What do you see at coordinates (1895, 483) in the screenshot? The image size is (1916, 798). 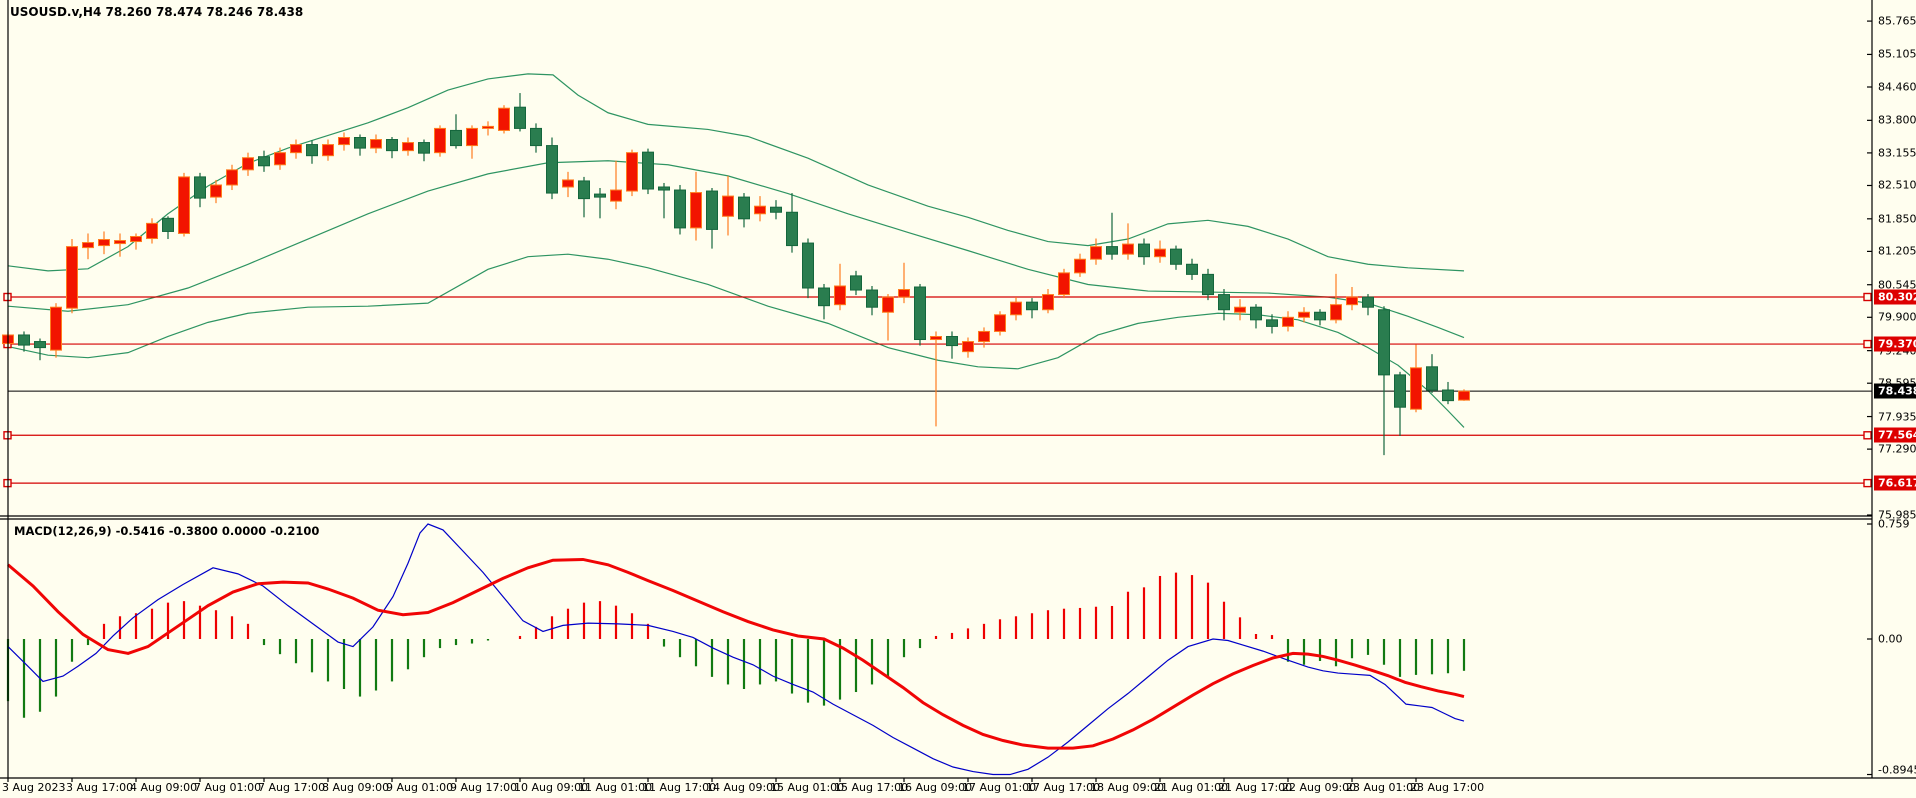 I see `price-level-badge: 76.617` at bounding box center [1895, 483].